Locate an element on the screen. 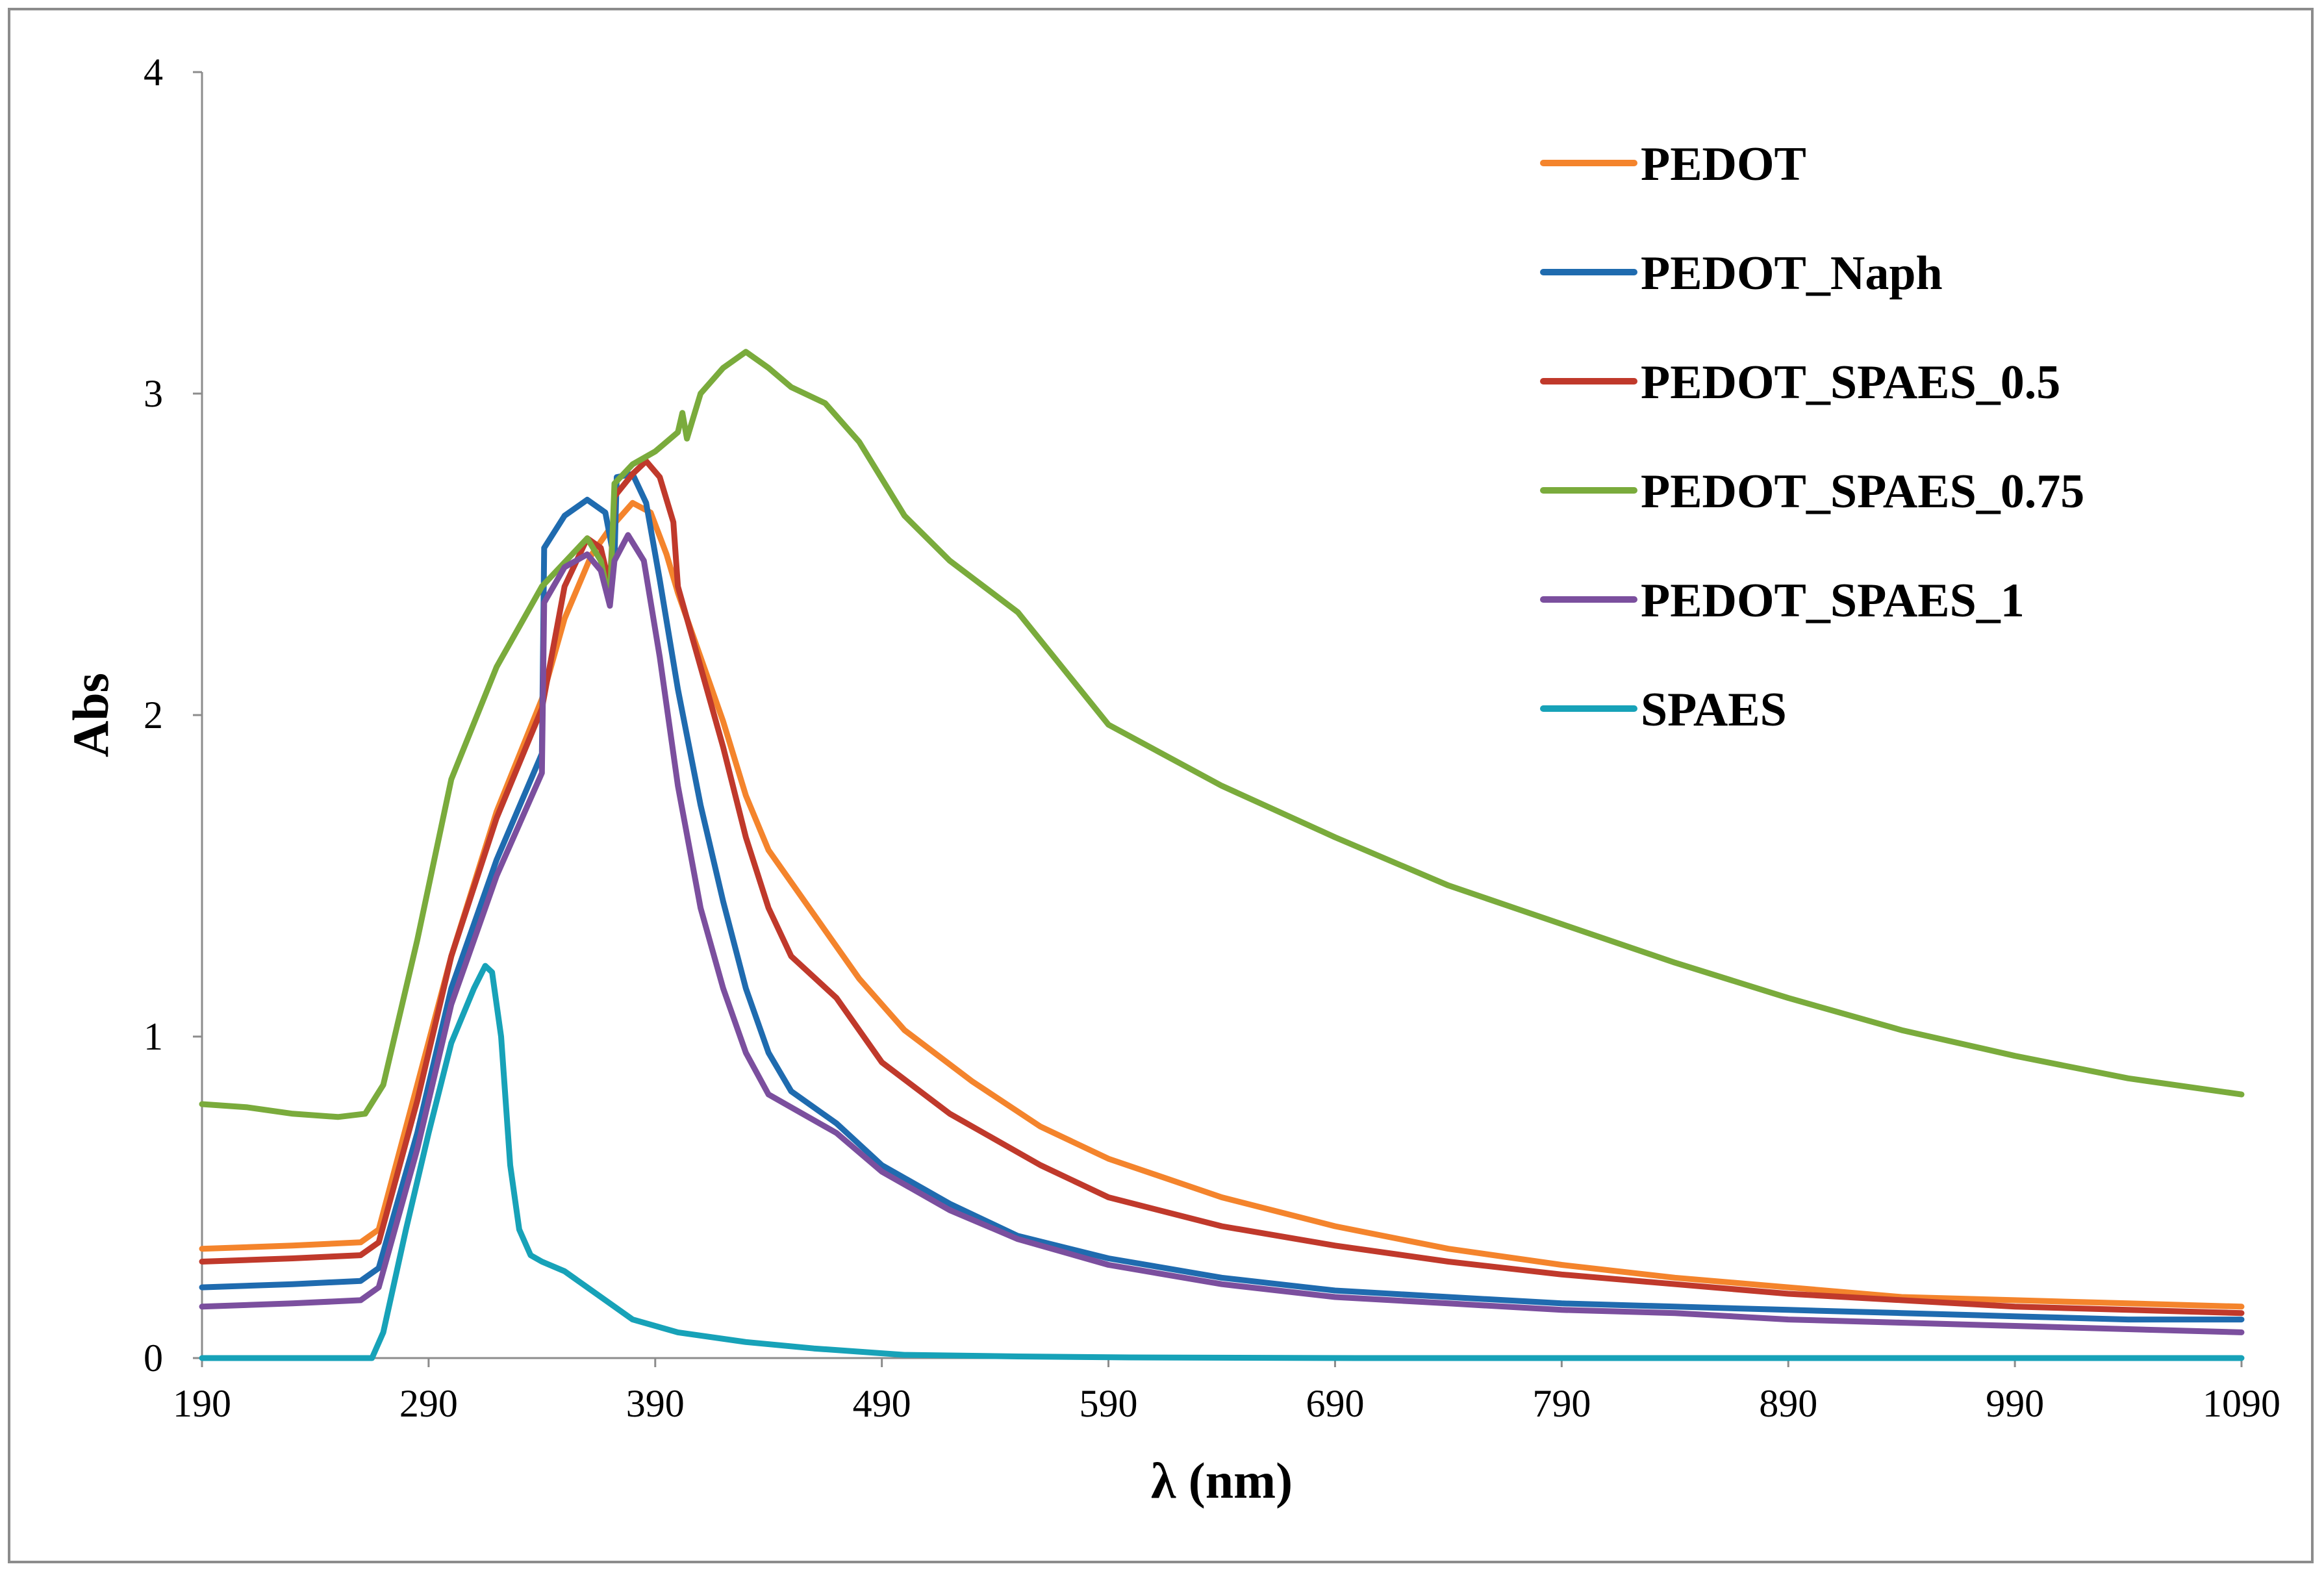  x-tick-label: 890 is located at coordinates (1788, 1403).